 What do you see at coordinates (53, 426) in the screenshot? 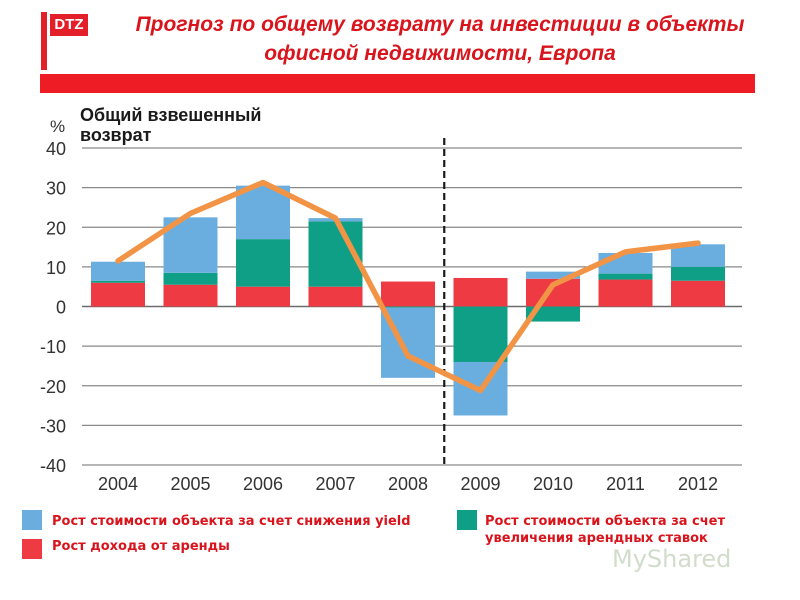
I see `y-tick-label: -30` at bounding box center [53, 426].